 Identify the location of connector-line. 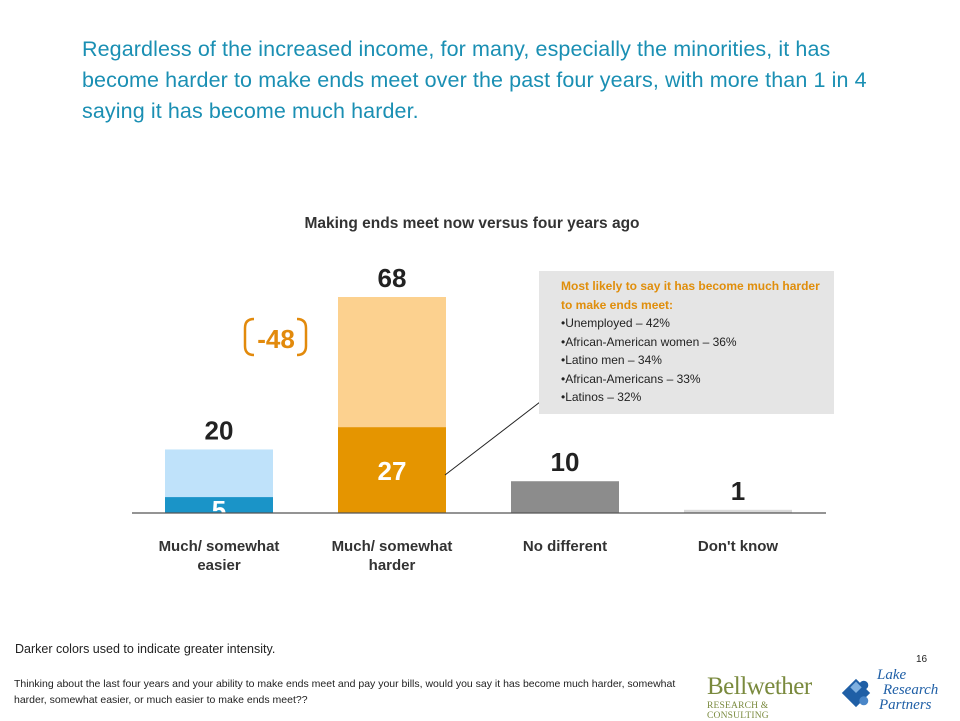
(492, 438).